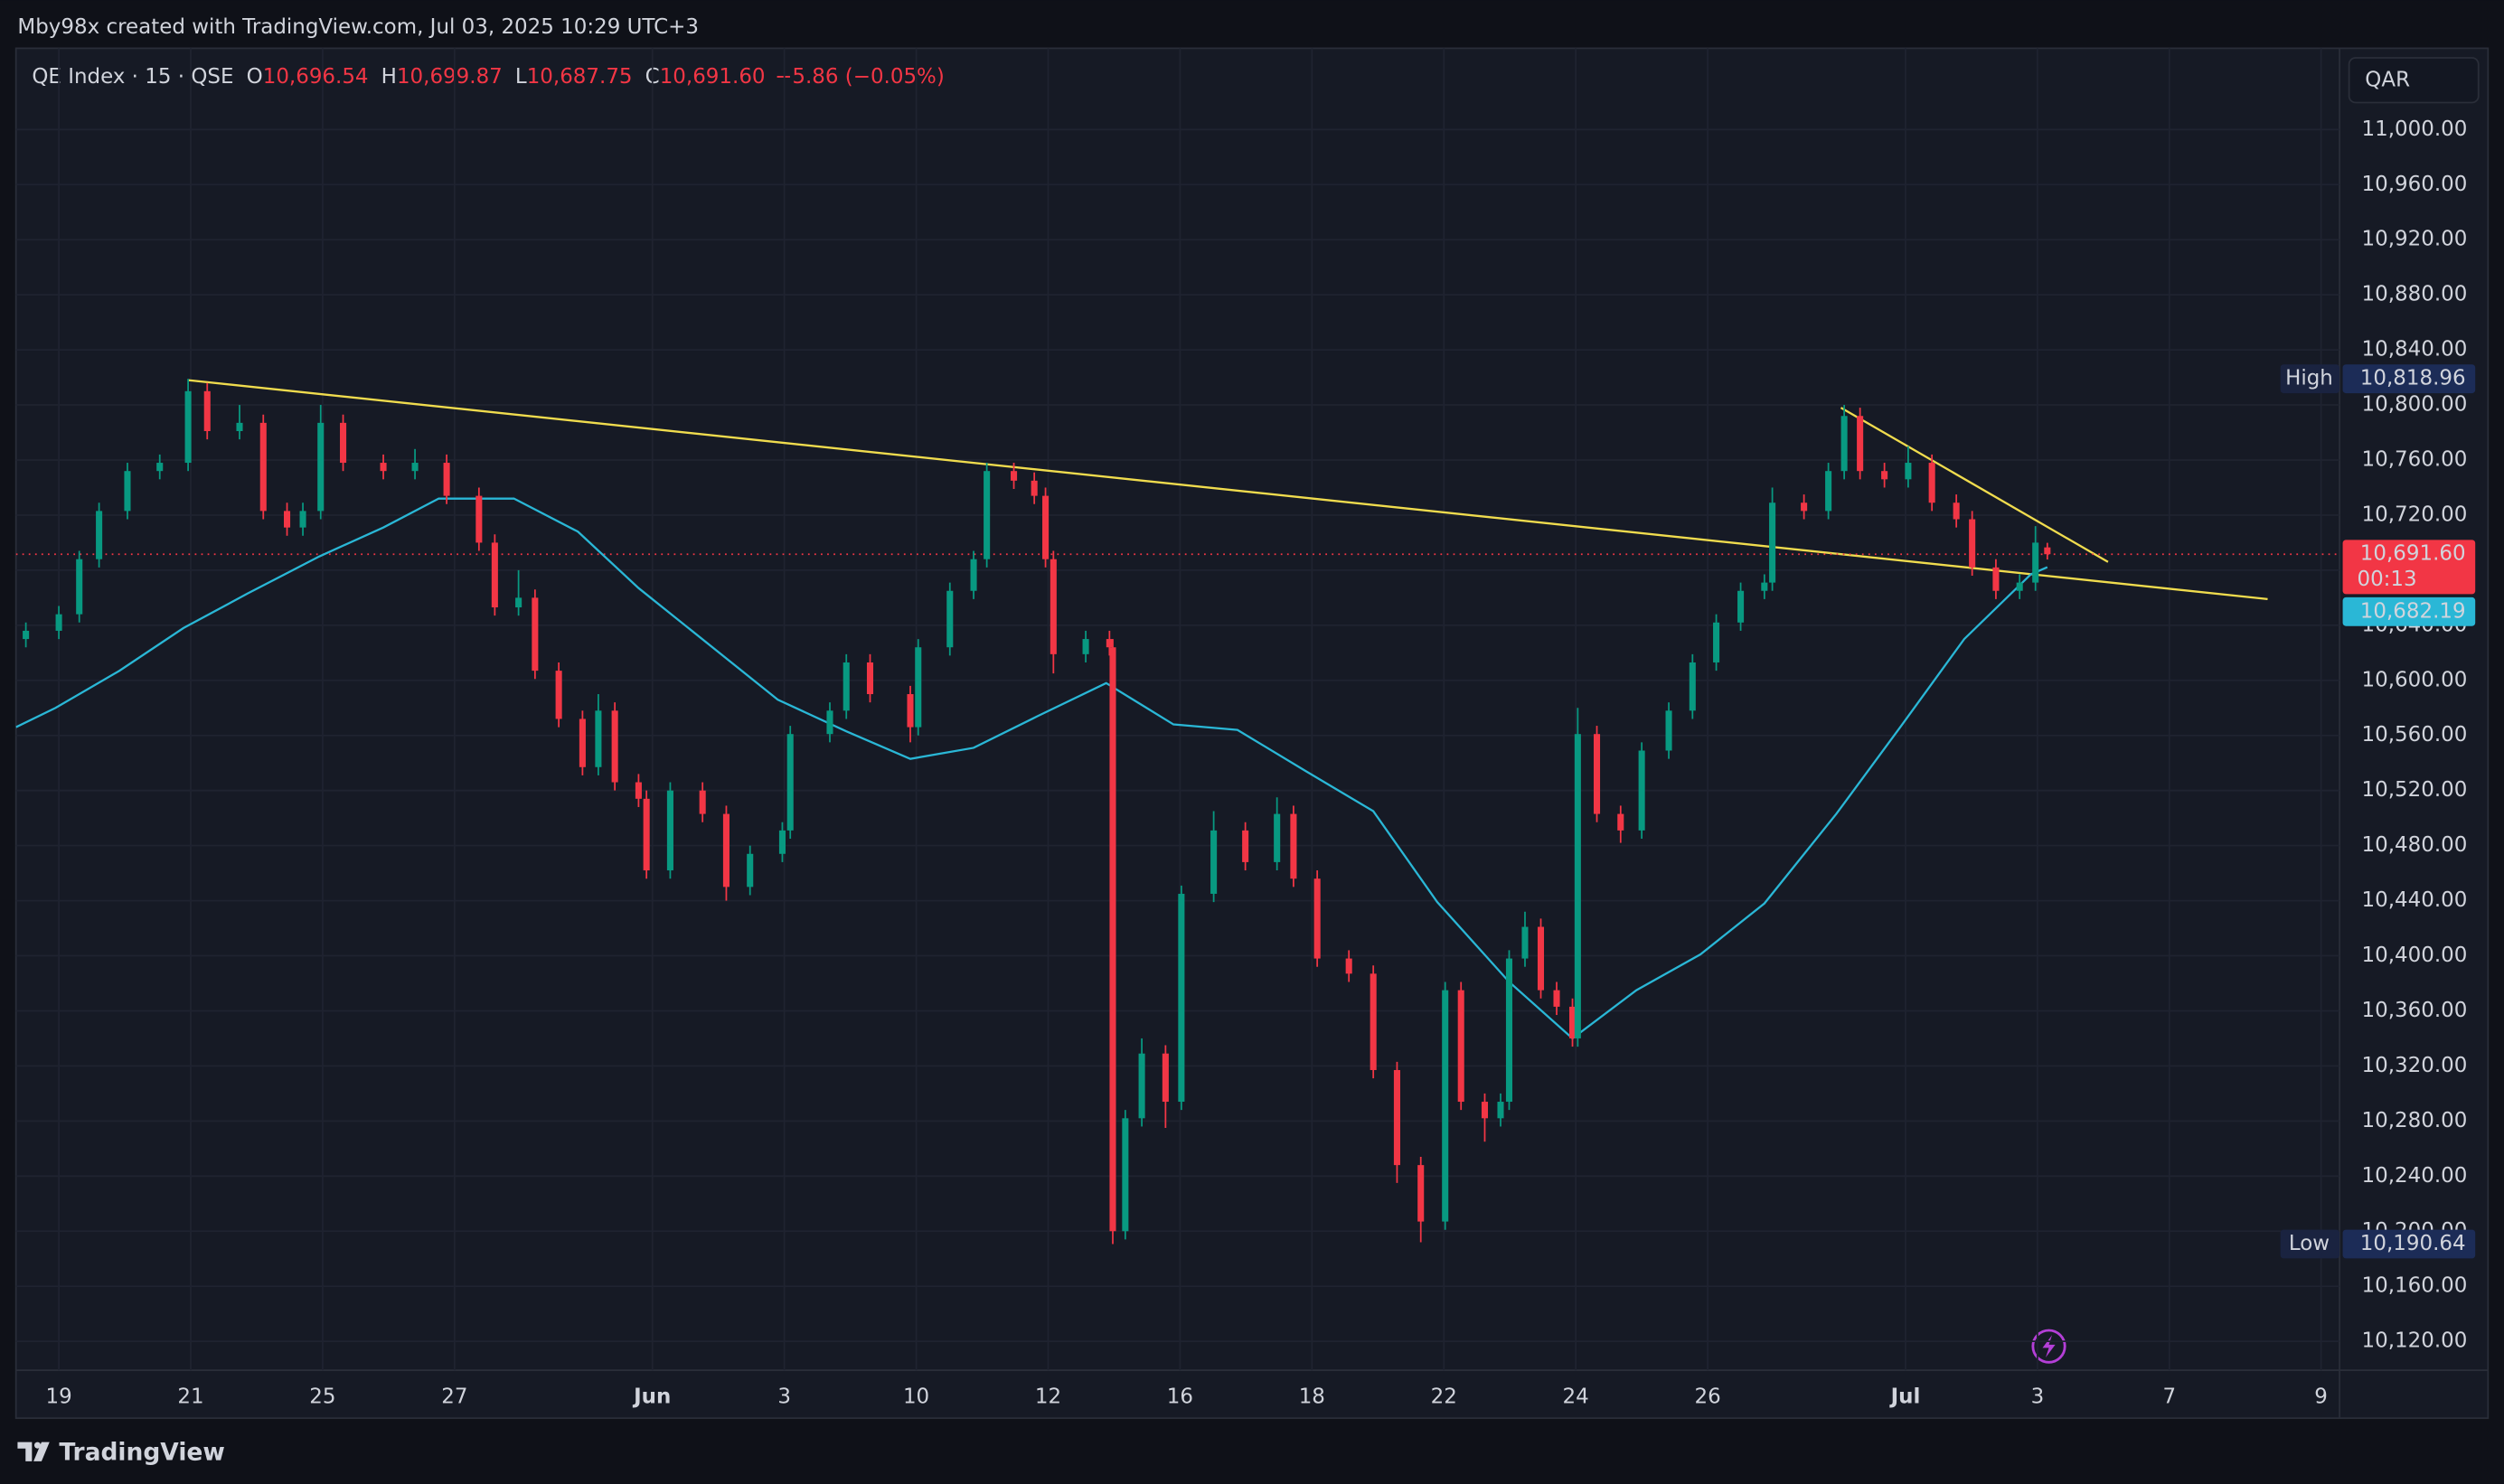 This screenshot has width=2504, height=1484. What do you see at coordinates (2409, 611) in the screenshot?
I see `ma-price-box` at bounding box center [2409, 611].